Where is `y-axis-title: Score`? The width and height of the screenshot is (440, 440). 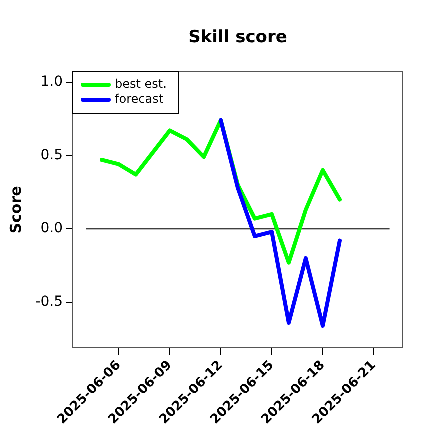
y-axis-title: Score is located at coordinates (15, 210).